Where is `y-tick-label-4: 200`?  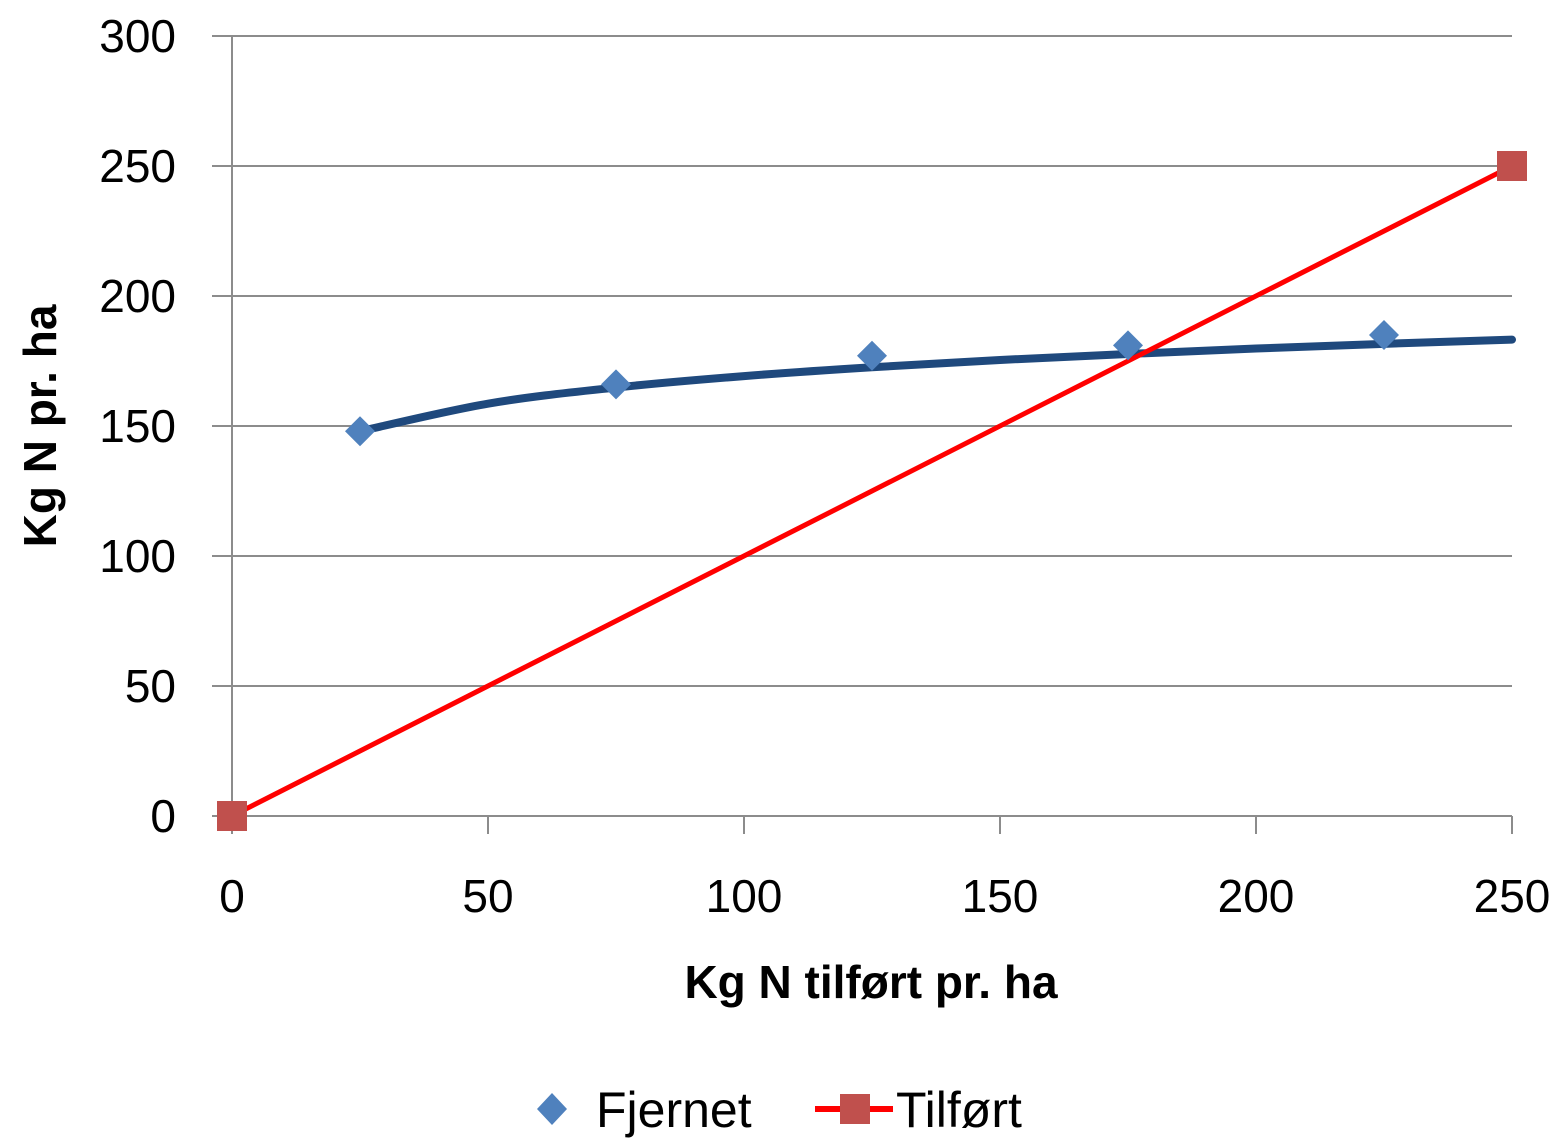
y-tick-label-4: 200 is located at coordinates (137, 296).